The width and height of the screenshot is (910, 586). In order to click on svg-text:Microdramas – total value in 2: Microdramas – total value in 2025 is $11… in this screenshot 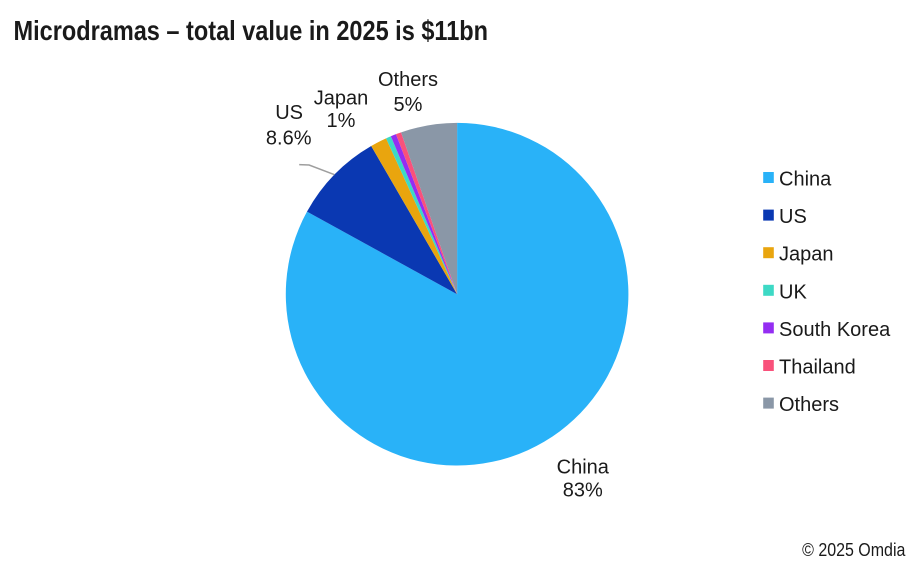, I will do `click(251, 30)`.